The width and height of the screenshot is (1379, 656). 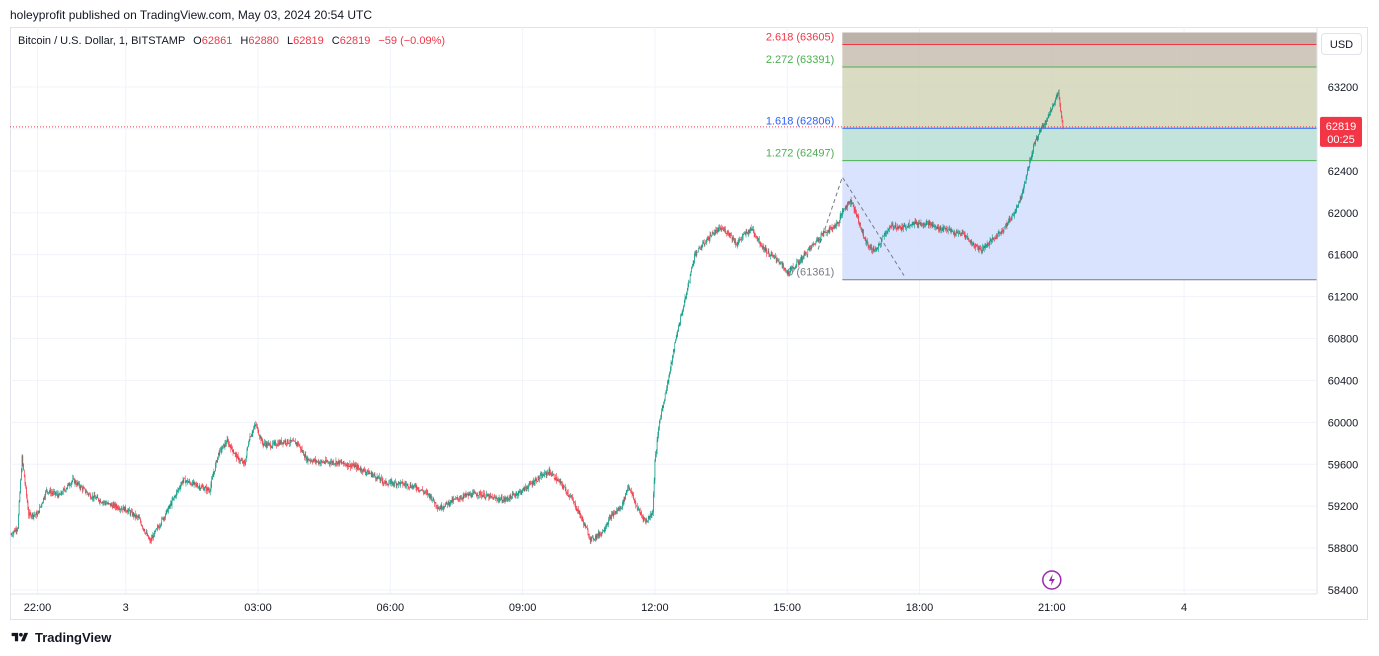 I want to click on fib-zone, so click(x=1079, y=97).